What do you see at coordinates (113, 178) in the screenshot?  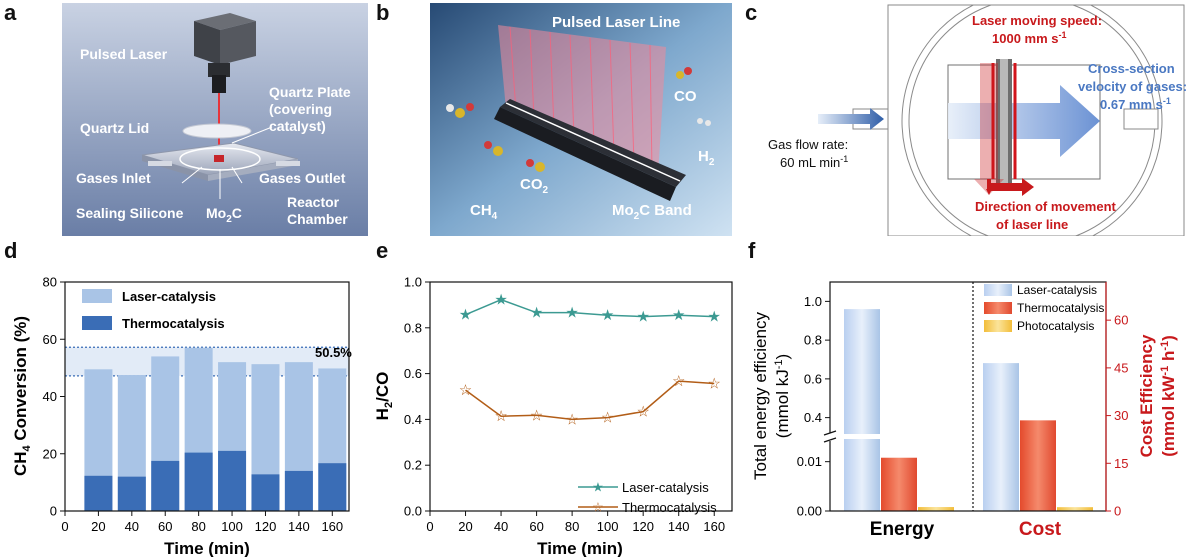 I see `label-gases-inlet: Gases Inlet` at bounding box center [113, 178].